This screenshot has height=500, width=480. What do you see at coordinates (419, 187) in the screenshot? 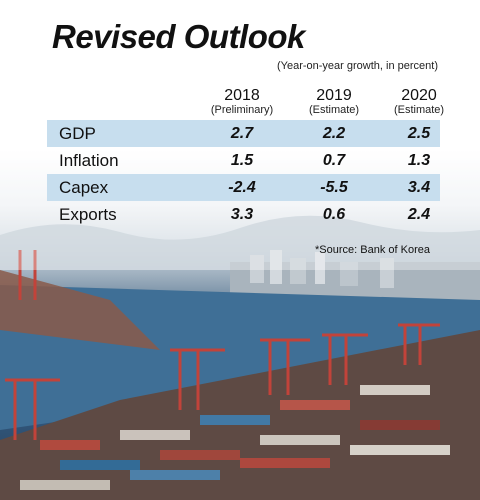
I see `table-cell: 3.4` at bounding box center [419, 187].